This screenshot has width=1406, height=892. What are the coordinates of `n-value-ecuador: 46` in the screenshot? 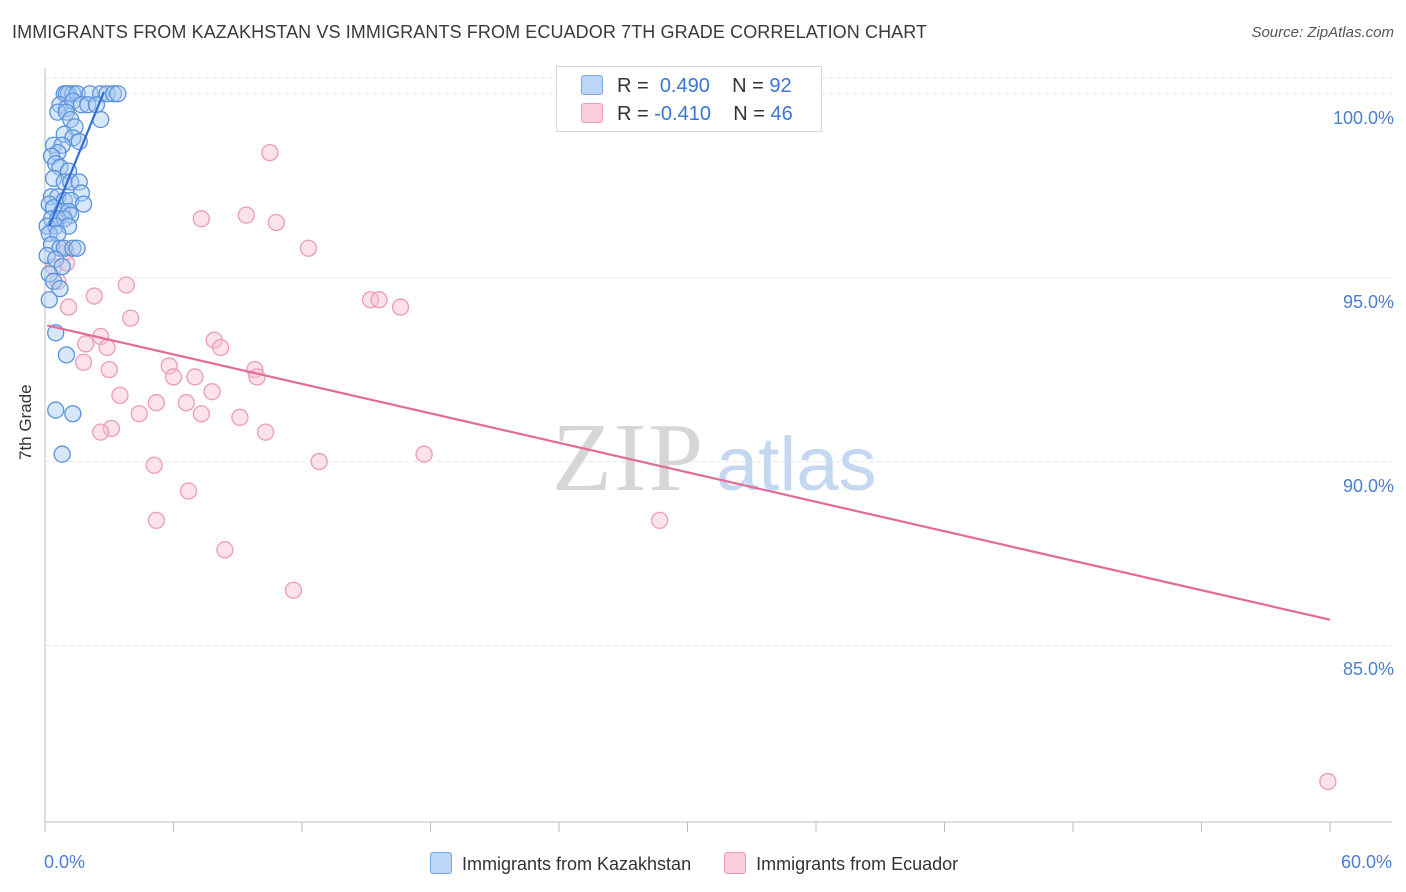 It's located at (781, 114).